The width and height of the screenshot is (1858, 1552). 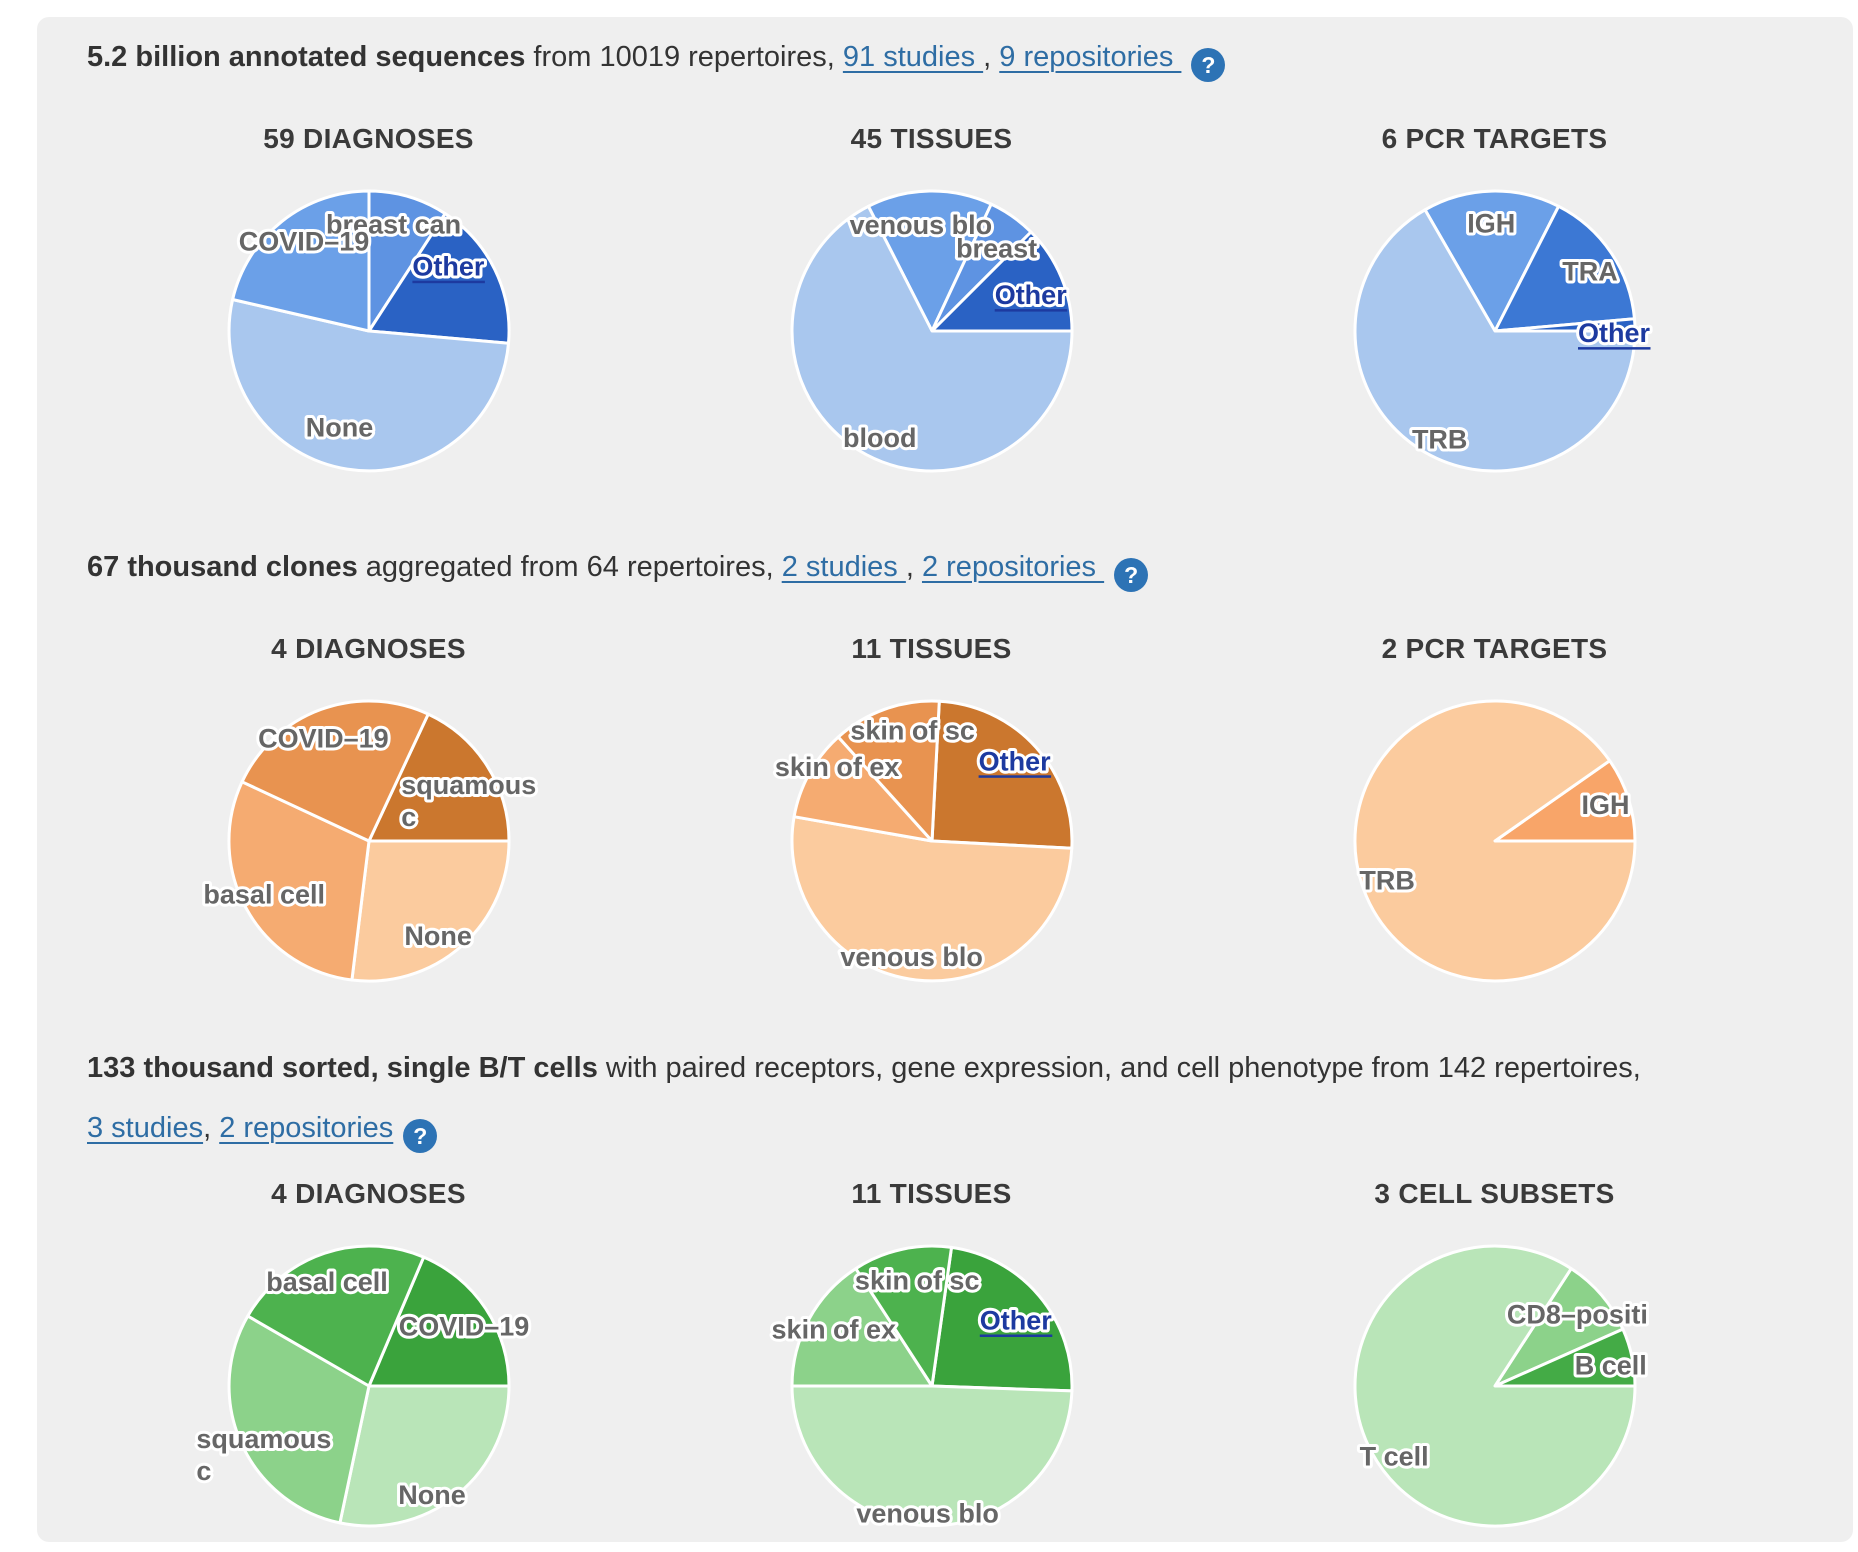 What do you see at coordinates (1439, 440) in the screenshot?
I see `slice-label: TRB` at bounding box center [1439, 440].